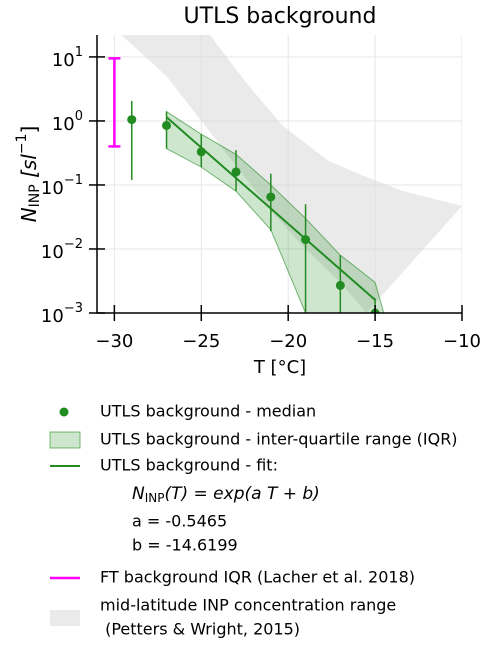  Describe the element at coordinates (201, 341) in the screenshot. I see `x-tick-label: −25` at that location.